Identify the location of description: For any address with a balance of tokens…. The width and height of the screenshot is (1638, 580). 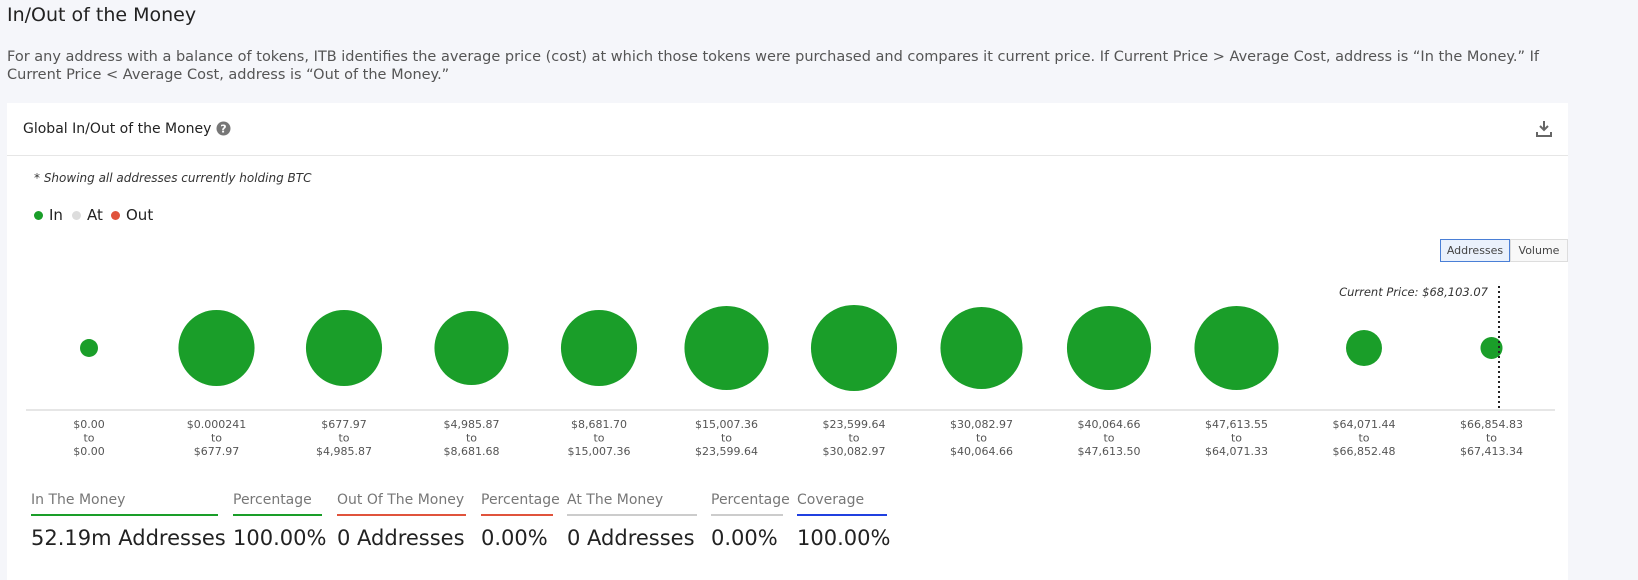
(773, 66).